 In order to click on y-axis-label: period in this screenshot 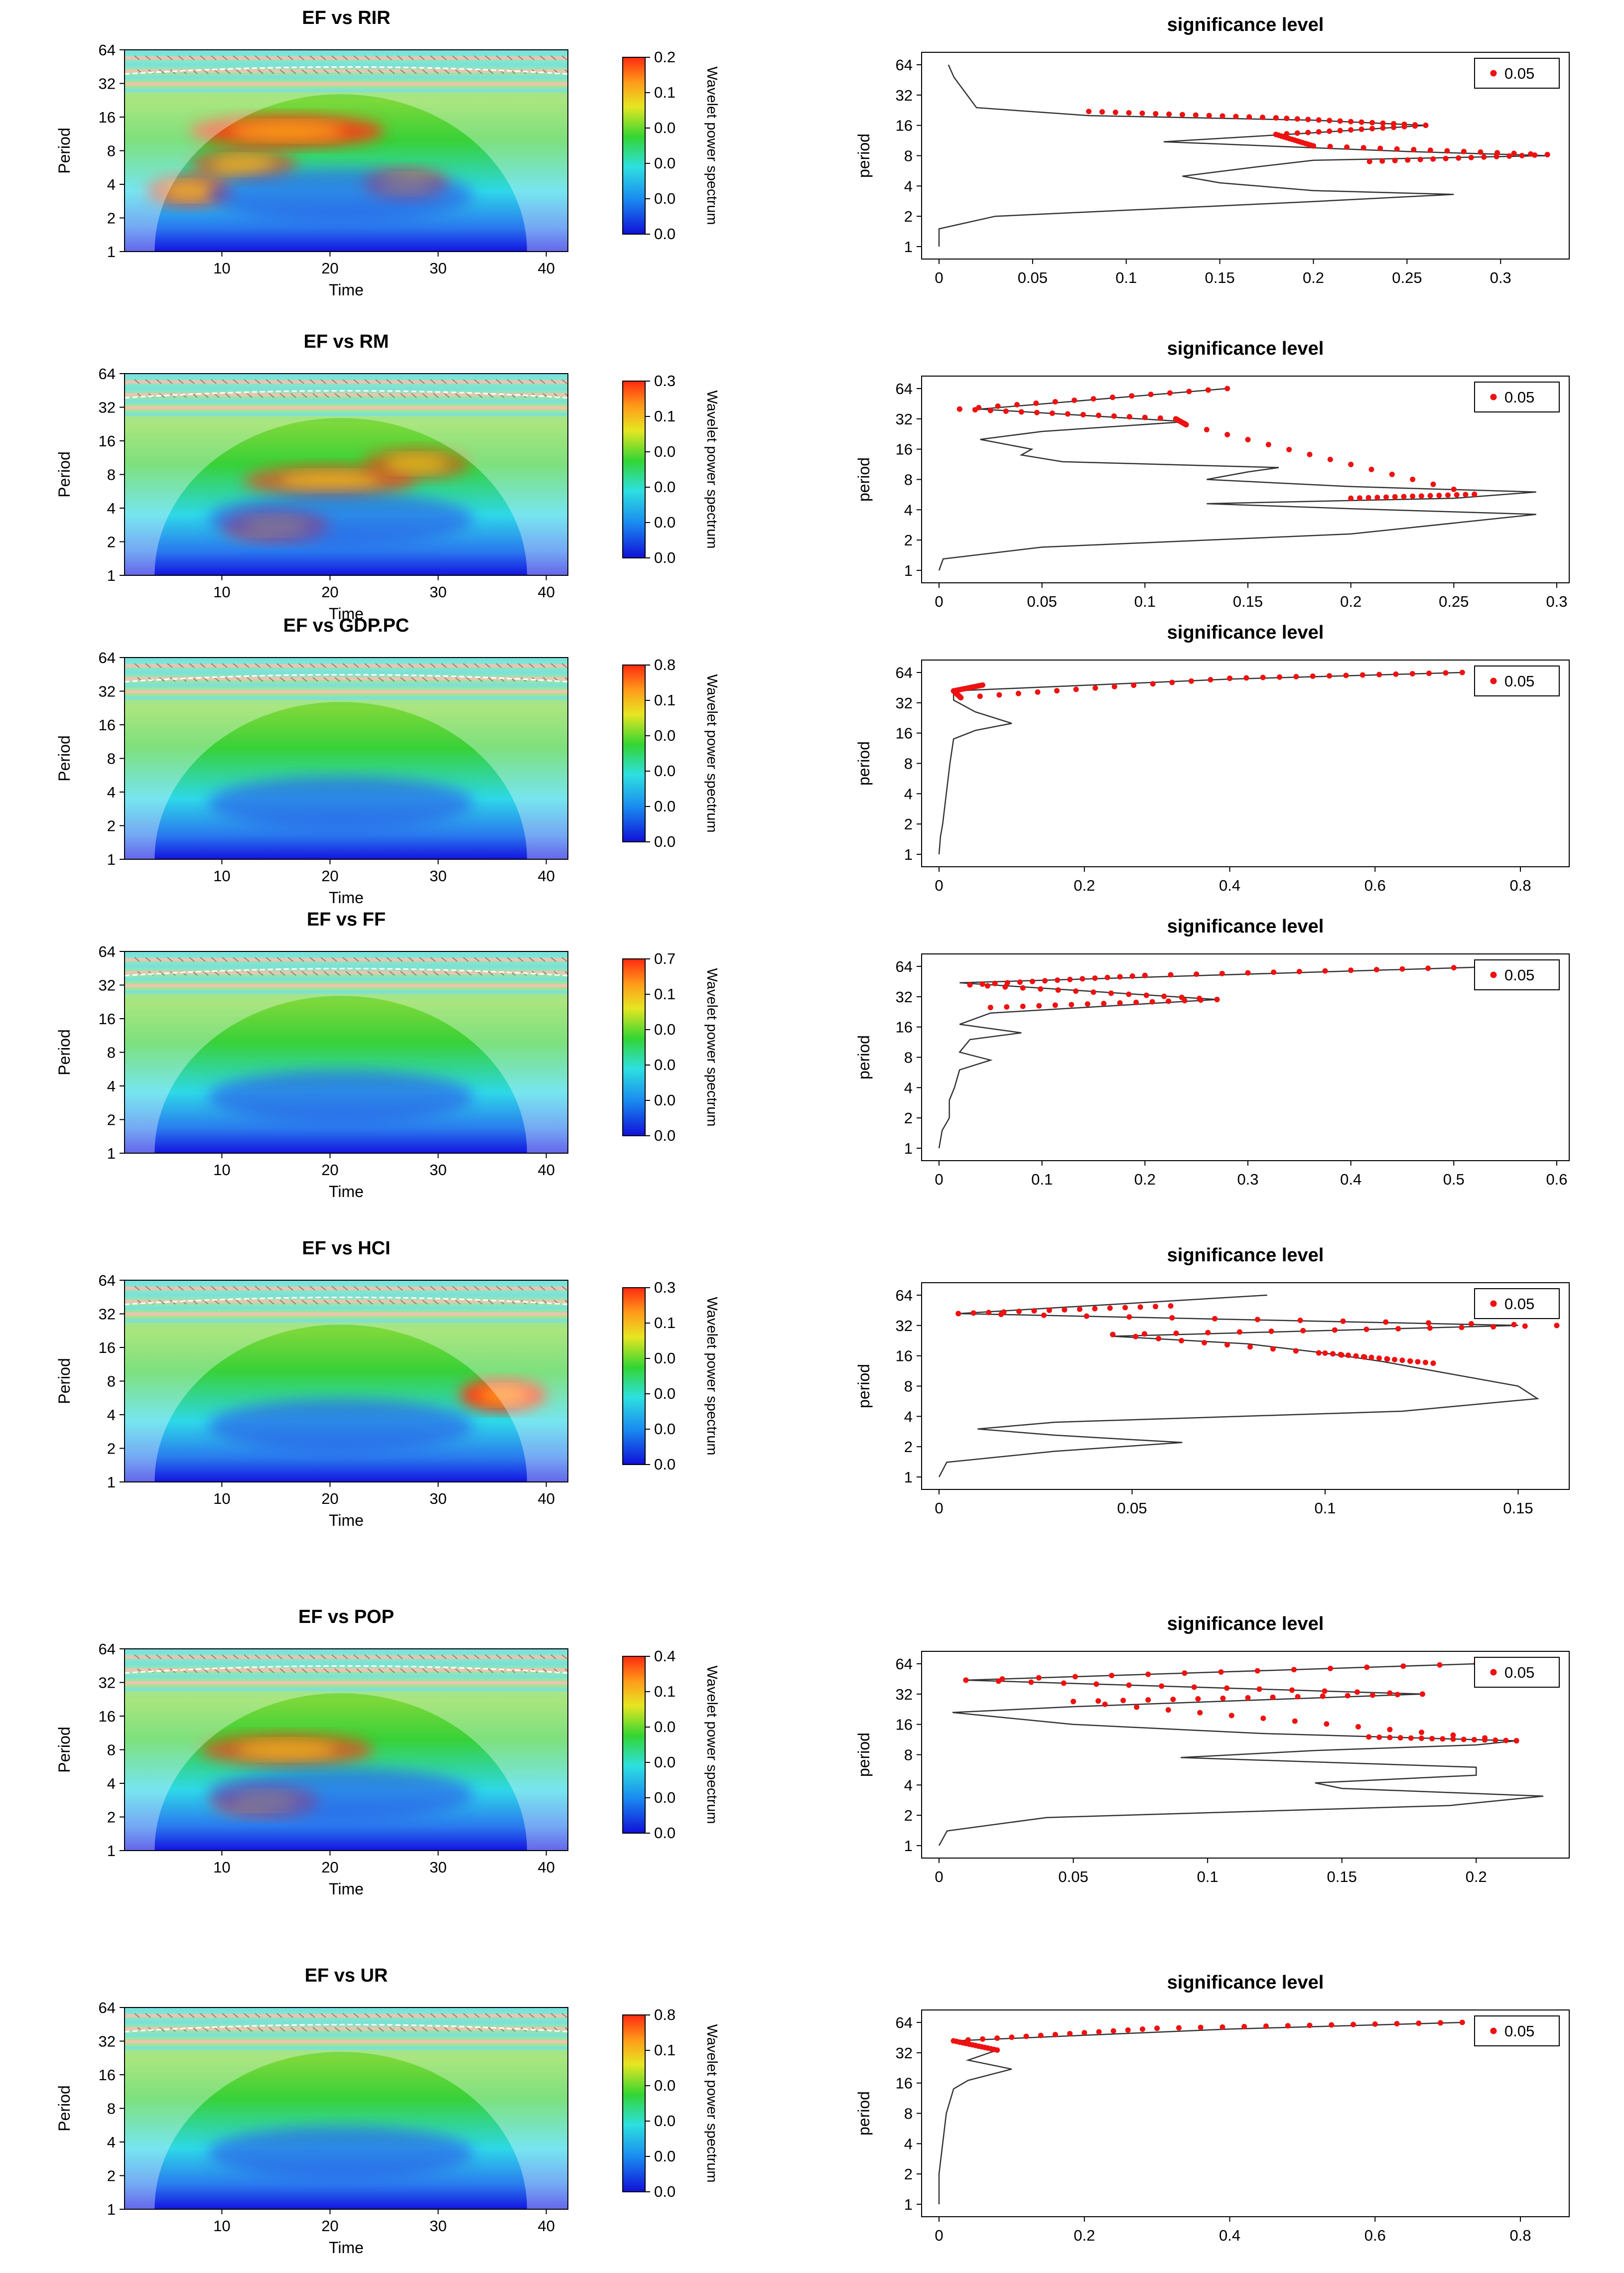, I will do `click(864, 2114)`.